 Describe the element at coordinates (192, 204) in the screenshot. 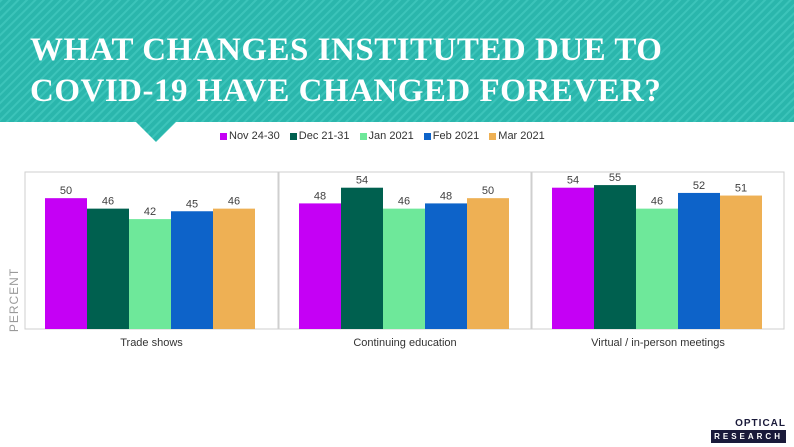

I see `data-label: 45` at that location.